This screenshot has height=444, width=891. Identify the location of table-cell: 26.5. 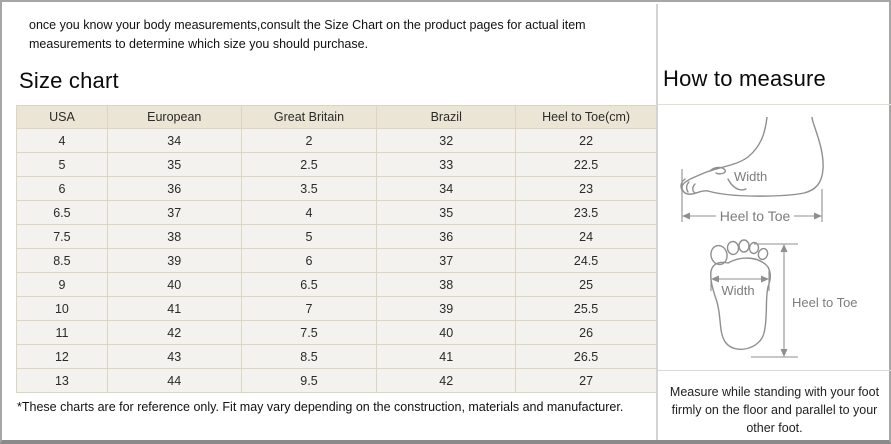
(586, 356).